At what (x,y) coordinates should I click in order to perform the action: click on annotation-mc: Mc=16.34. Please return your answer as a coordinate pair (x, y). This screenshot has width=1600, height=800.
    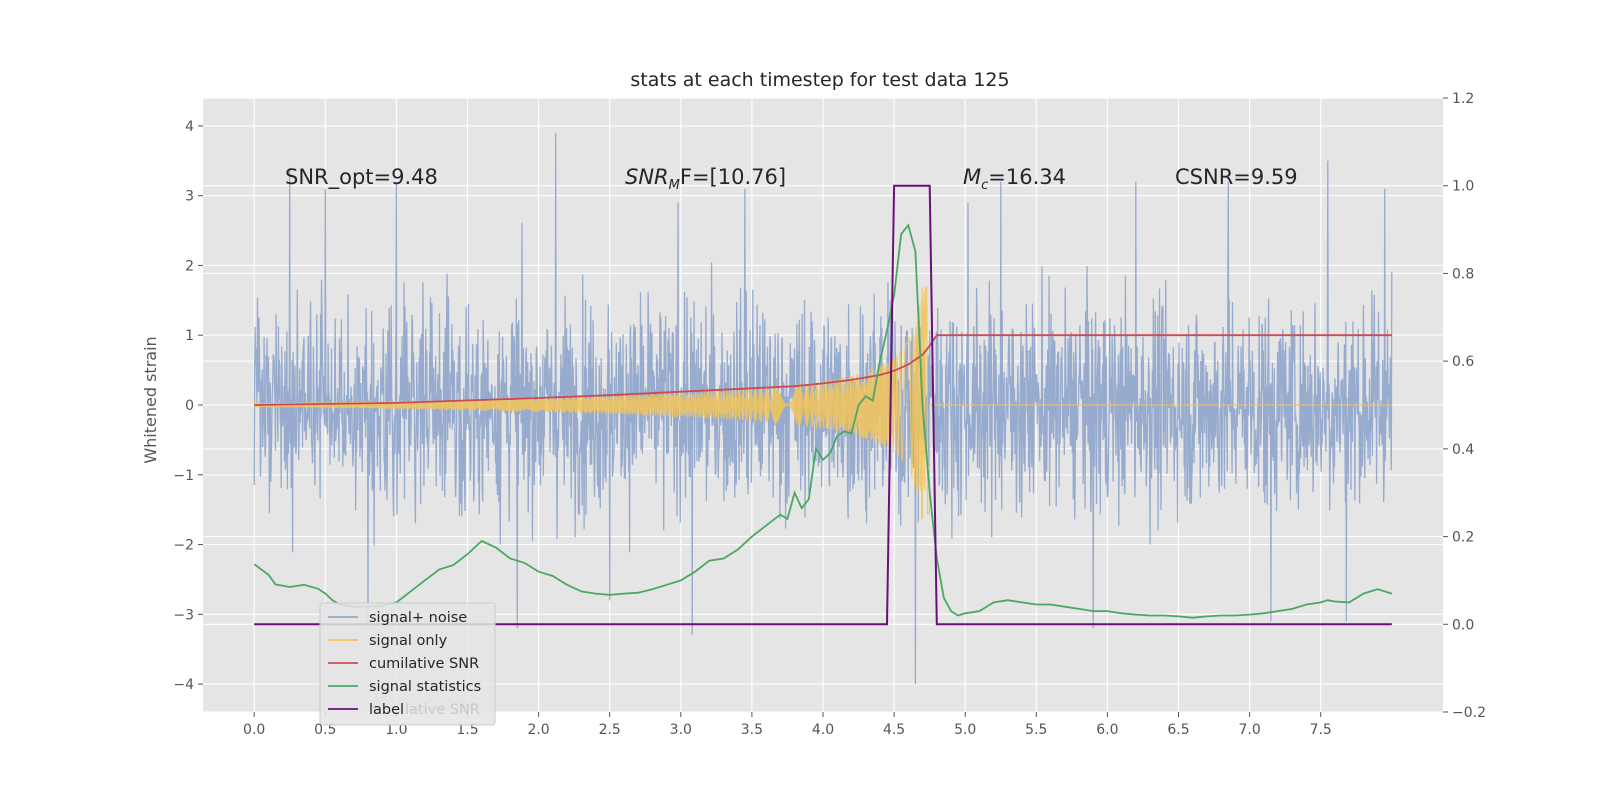
    Looking at the image, I should click on (1014, 179).